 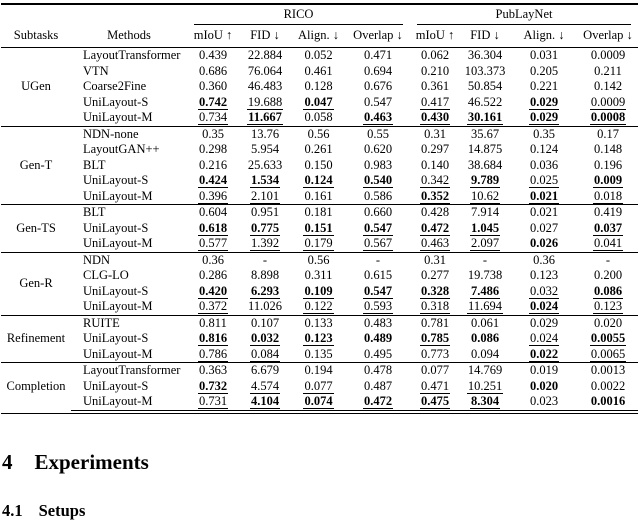 I want to click on metric-value-cell: 0.577, so click(x=213, y=244).